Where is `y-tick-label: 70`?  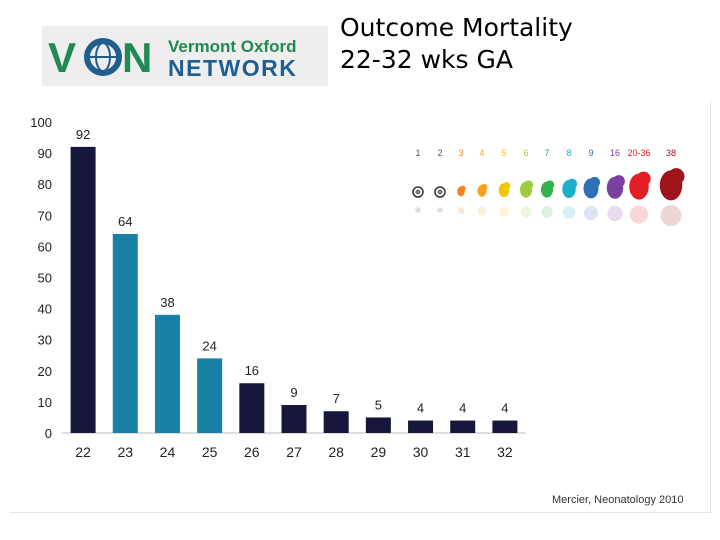 y-tick-label: 70 is located at coordinates (45, 215).